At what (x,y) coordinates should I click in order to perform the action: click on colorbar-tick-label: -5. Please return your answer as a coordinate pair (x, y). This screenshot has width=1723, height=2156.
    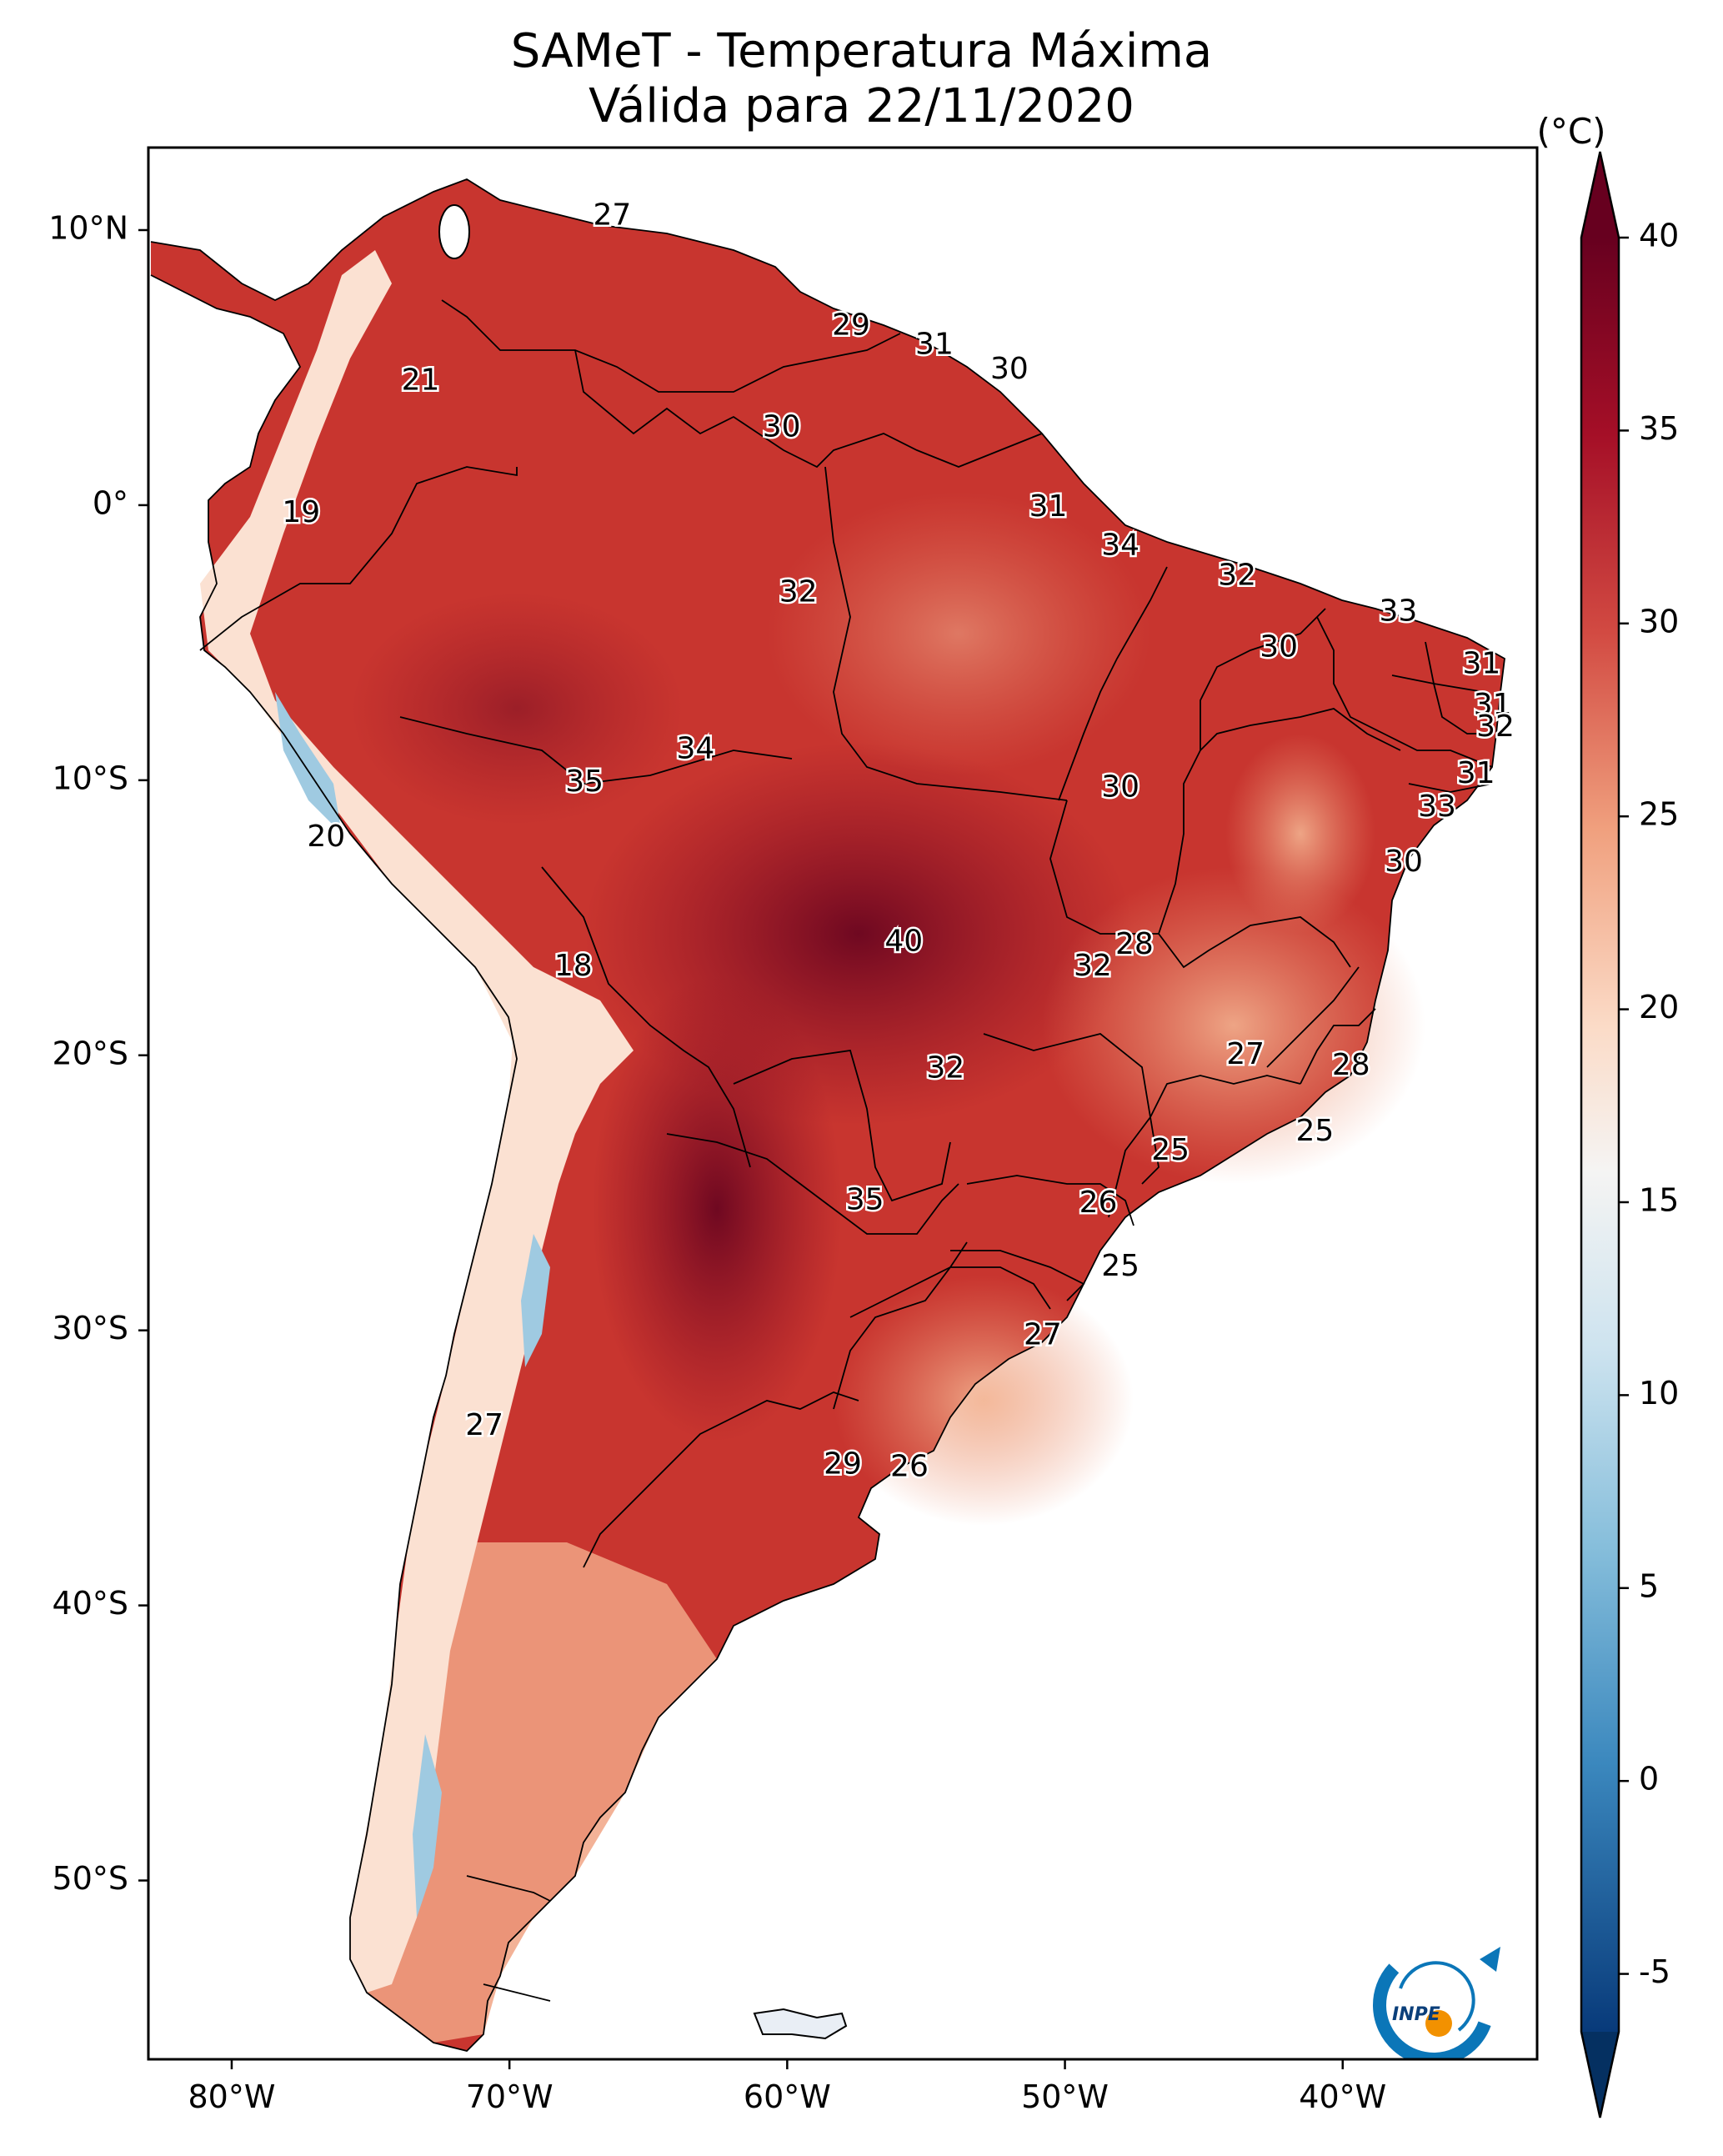
    Looking at the image, I should click on (1655, 1971).